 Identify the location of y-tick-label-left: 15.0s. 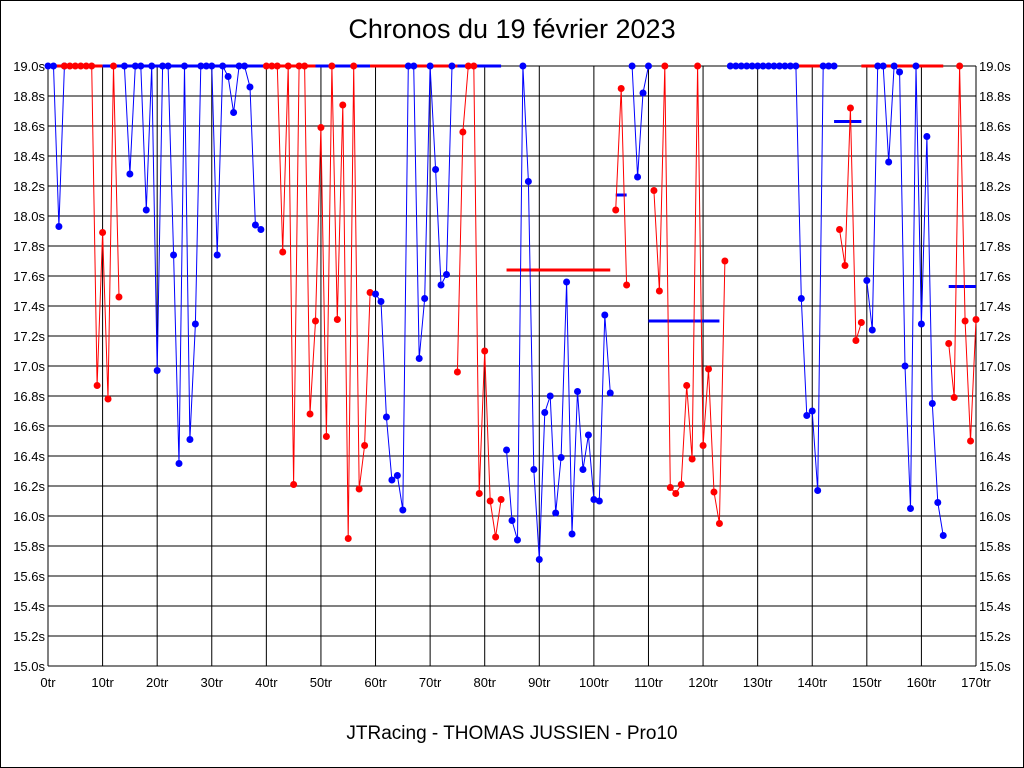
(29, 666).